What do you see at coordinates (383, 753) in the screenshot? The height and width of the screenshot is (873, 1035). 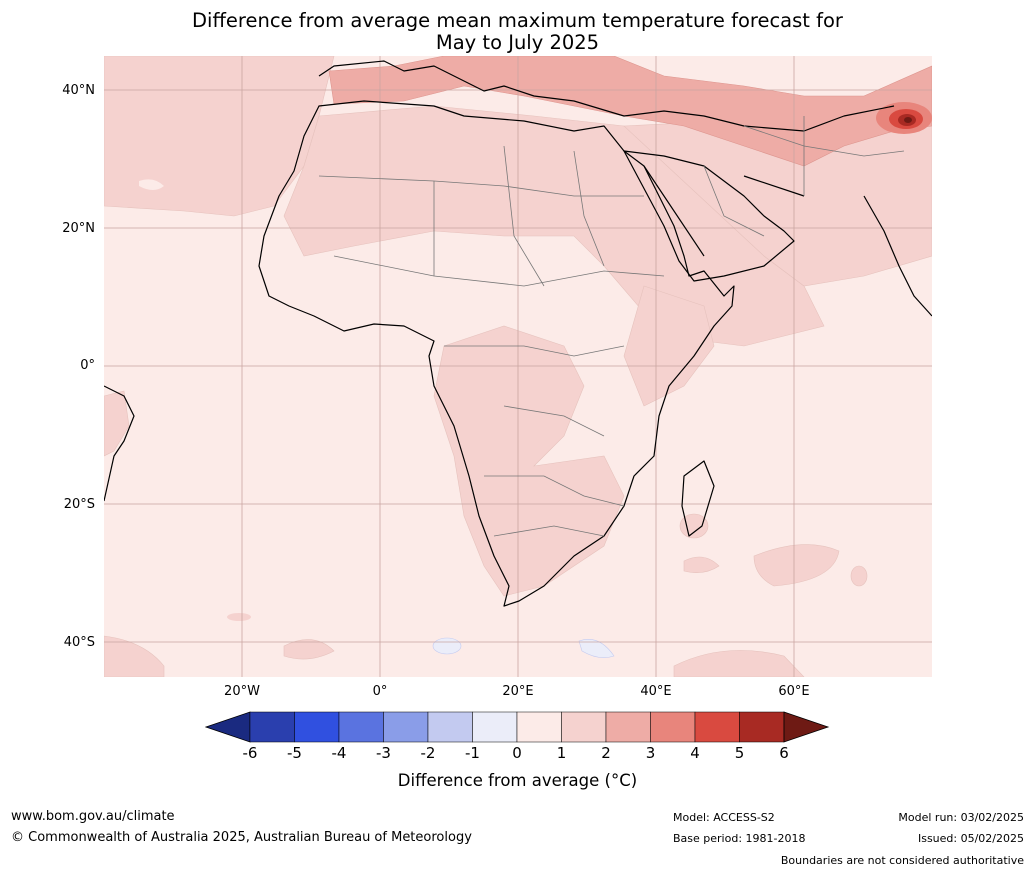 I see `colorbar-tick-label: -3` at bounding box center [383, 753].